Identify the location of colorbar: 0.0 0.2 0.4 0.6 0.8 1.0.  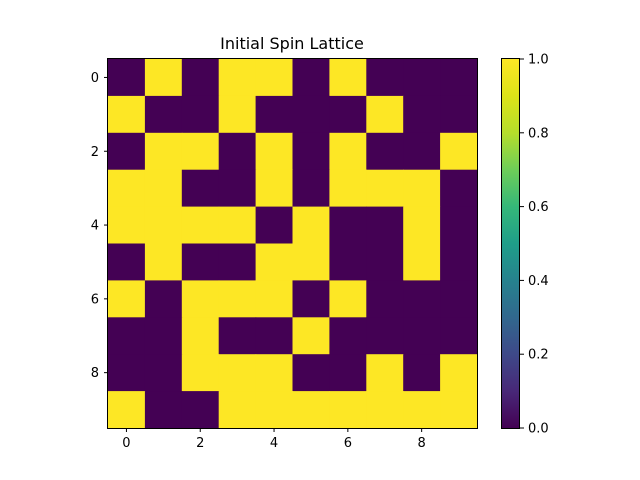
(525, 245).